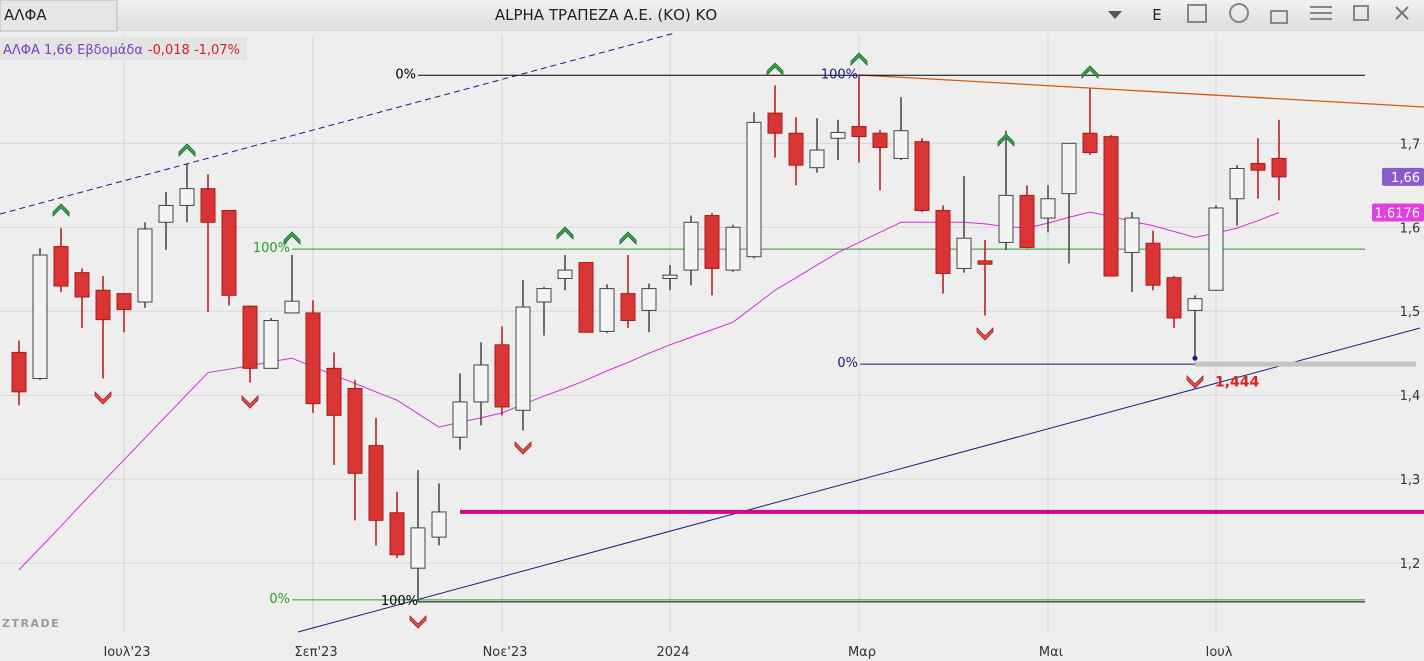  I want to click on restore-icon, so click(1361, 13).